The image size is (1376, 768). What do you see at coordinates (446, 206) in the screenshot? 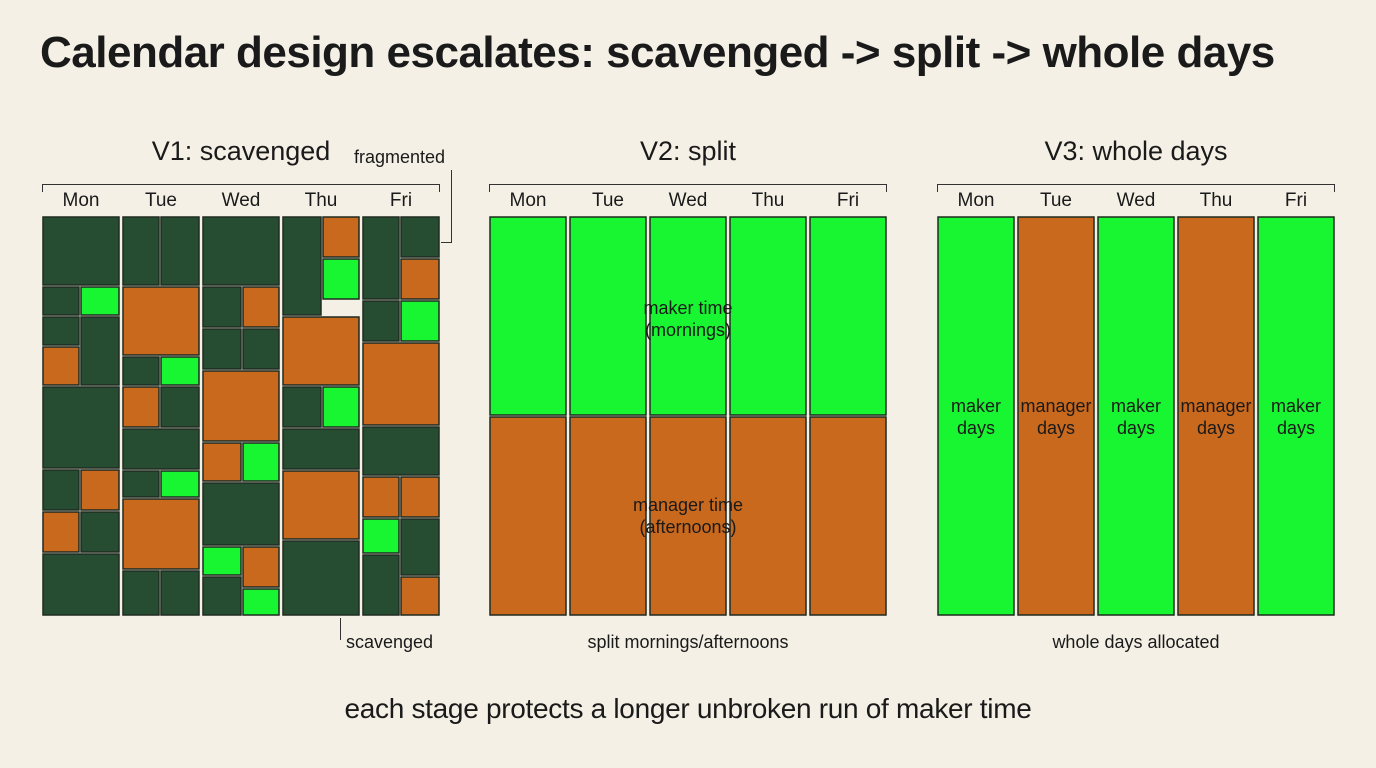
I see `fragmented-leader-line` at bounding box center [446, 206].